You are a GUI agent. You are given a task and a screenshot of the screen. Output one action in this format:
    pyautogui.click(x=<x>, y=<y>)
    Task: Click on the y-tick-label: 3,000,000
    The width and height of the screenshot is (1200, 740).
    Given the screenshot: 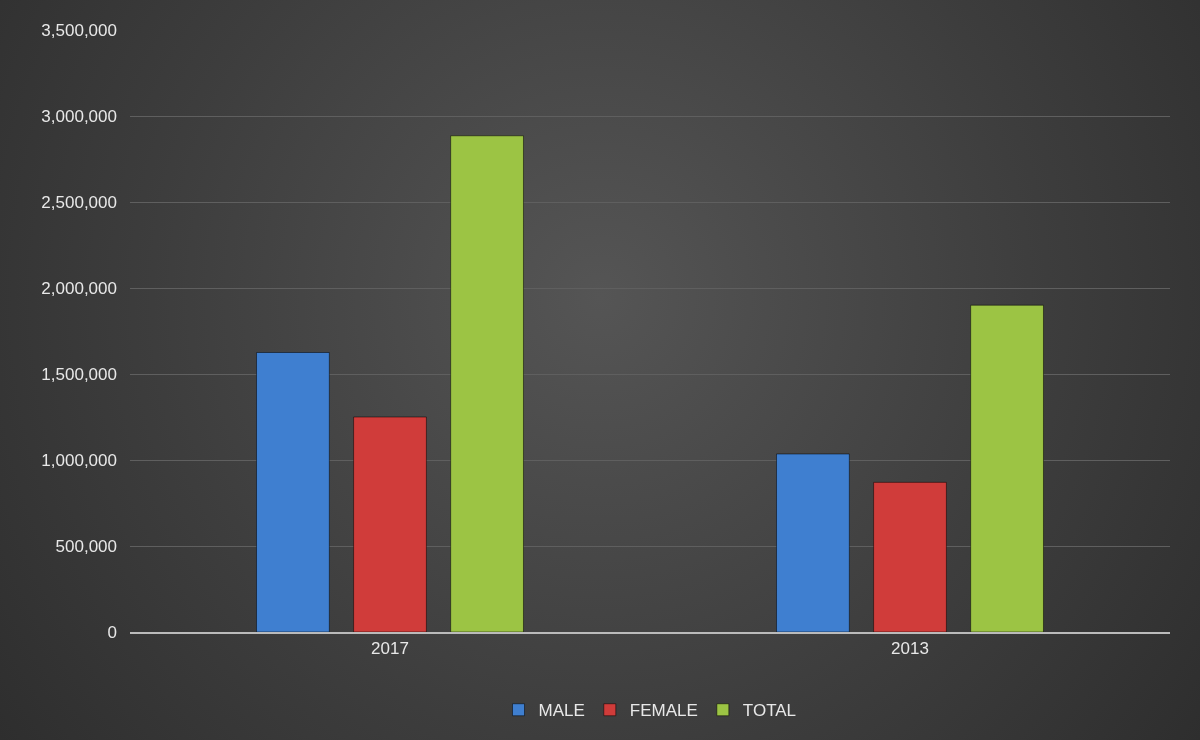 What is the action you would take?
    pyautogui.click(x=79, y=116)
    